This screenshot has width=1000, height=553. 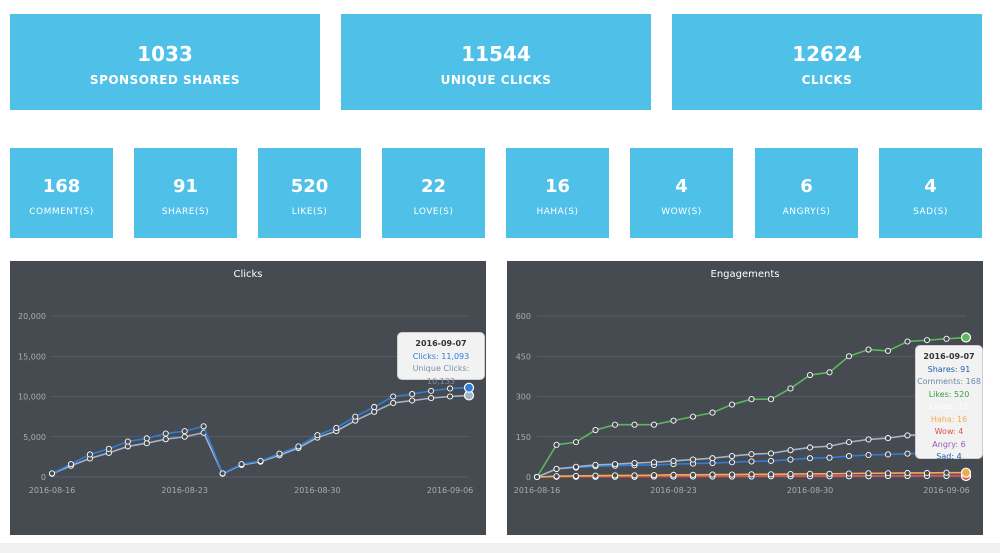 What do you see at coordinates (165, 80) in the screenshot?
I see `stat-label: SPONSORED SHARES` at bounding box center [165, 80].